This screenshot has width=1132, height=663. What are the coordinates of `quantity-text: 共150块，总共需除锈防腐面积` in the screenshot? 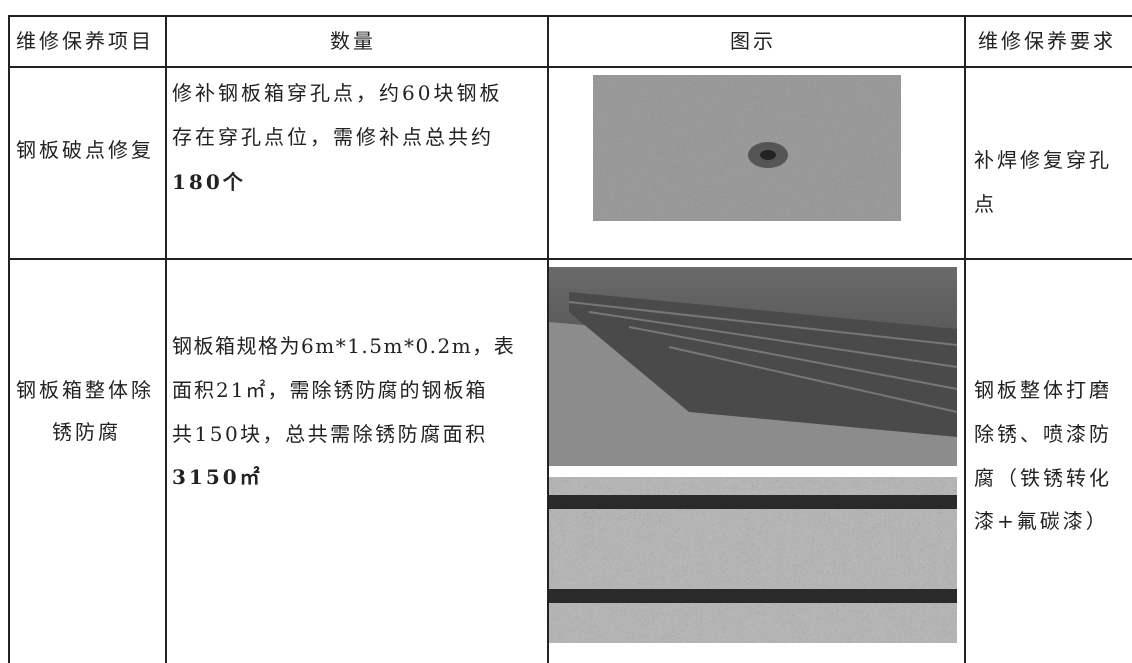 It's located at (330, 434).